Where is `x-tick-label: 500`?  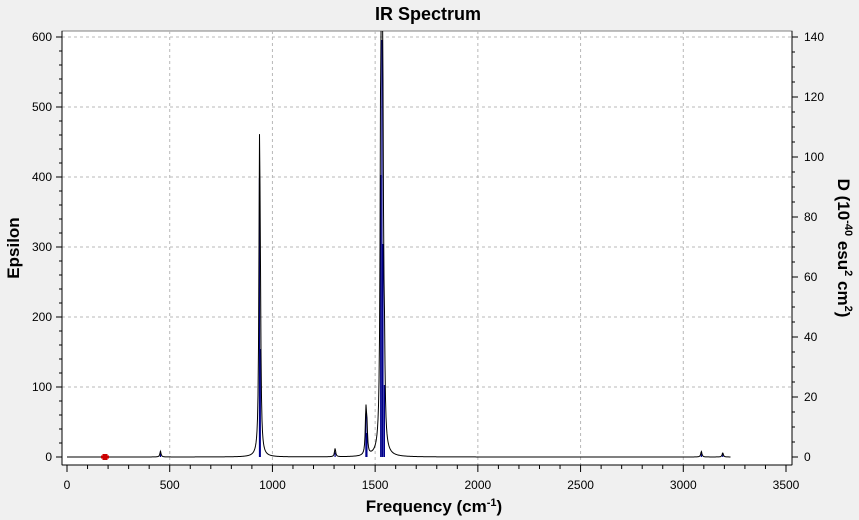 x-tick-label: 500 is located at coordinates (170, 485).